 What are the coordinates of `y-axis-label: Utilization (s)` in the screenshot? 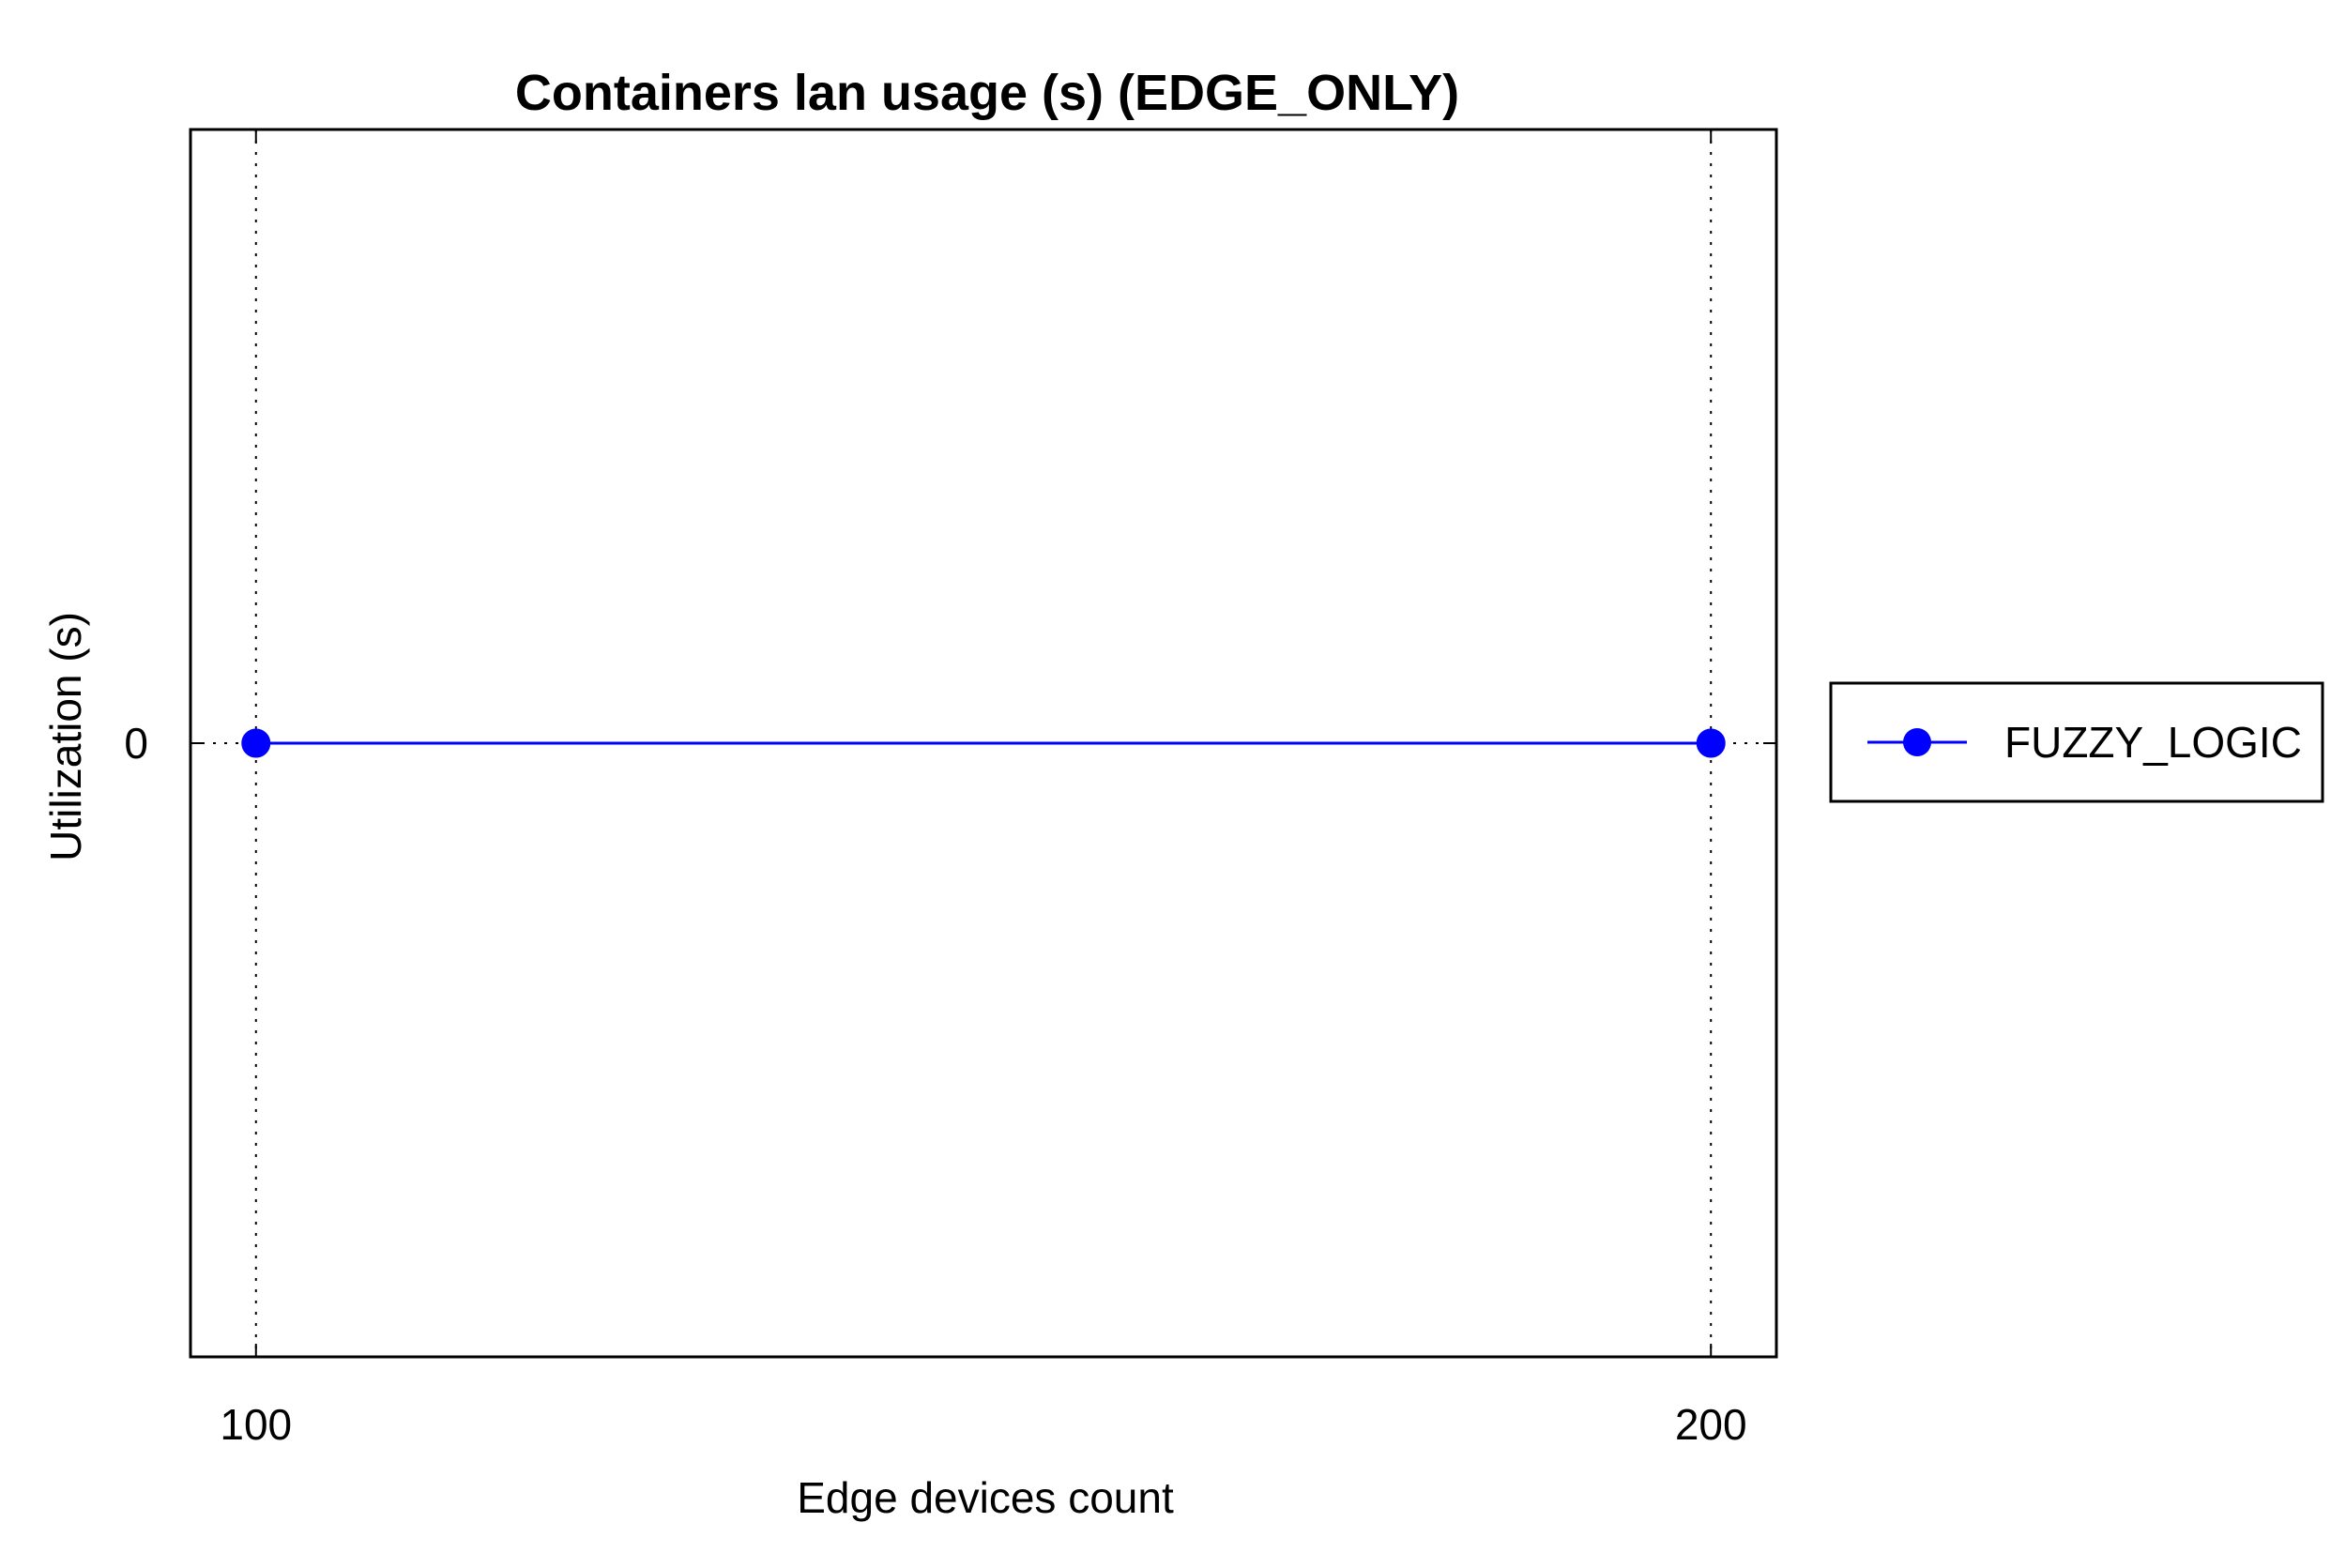 It's located at (65, 736).